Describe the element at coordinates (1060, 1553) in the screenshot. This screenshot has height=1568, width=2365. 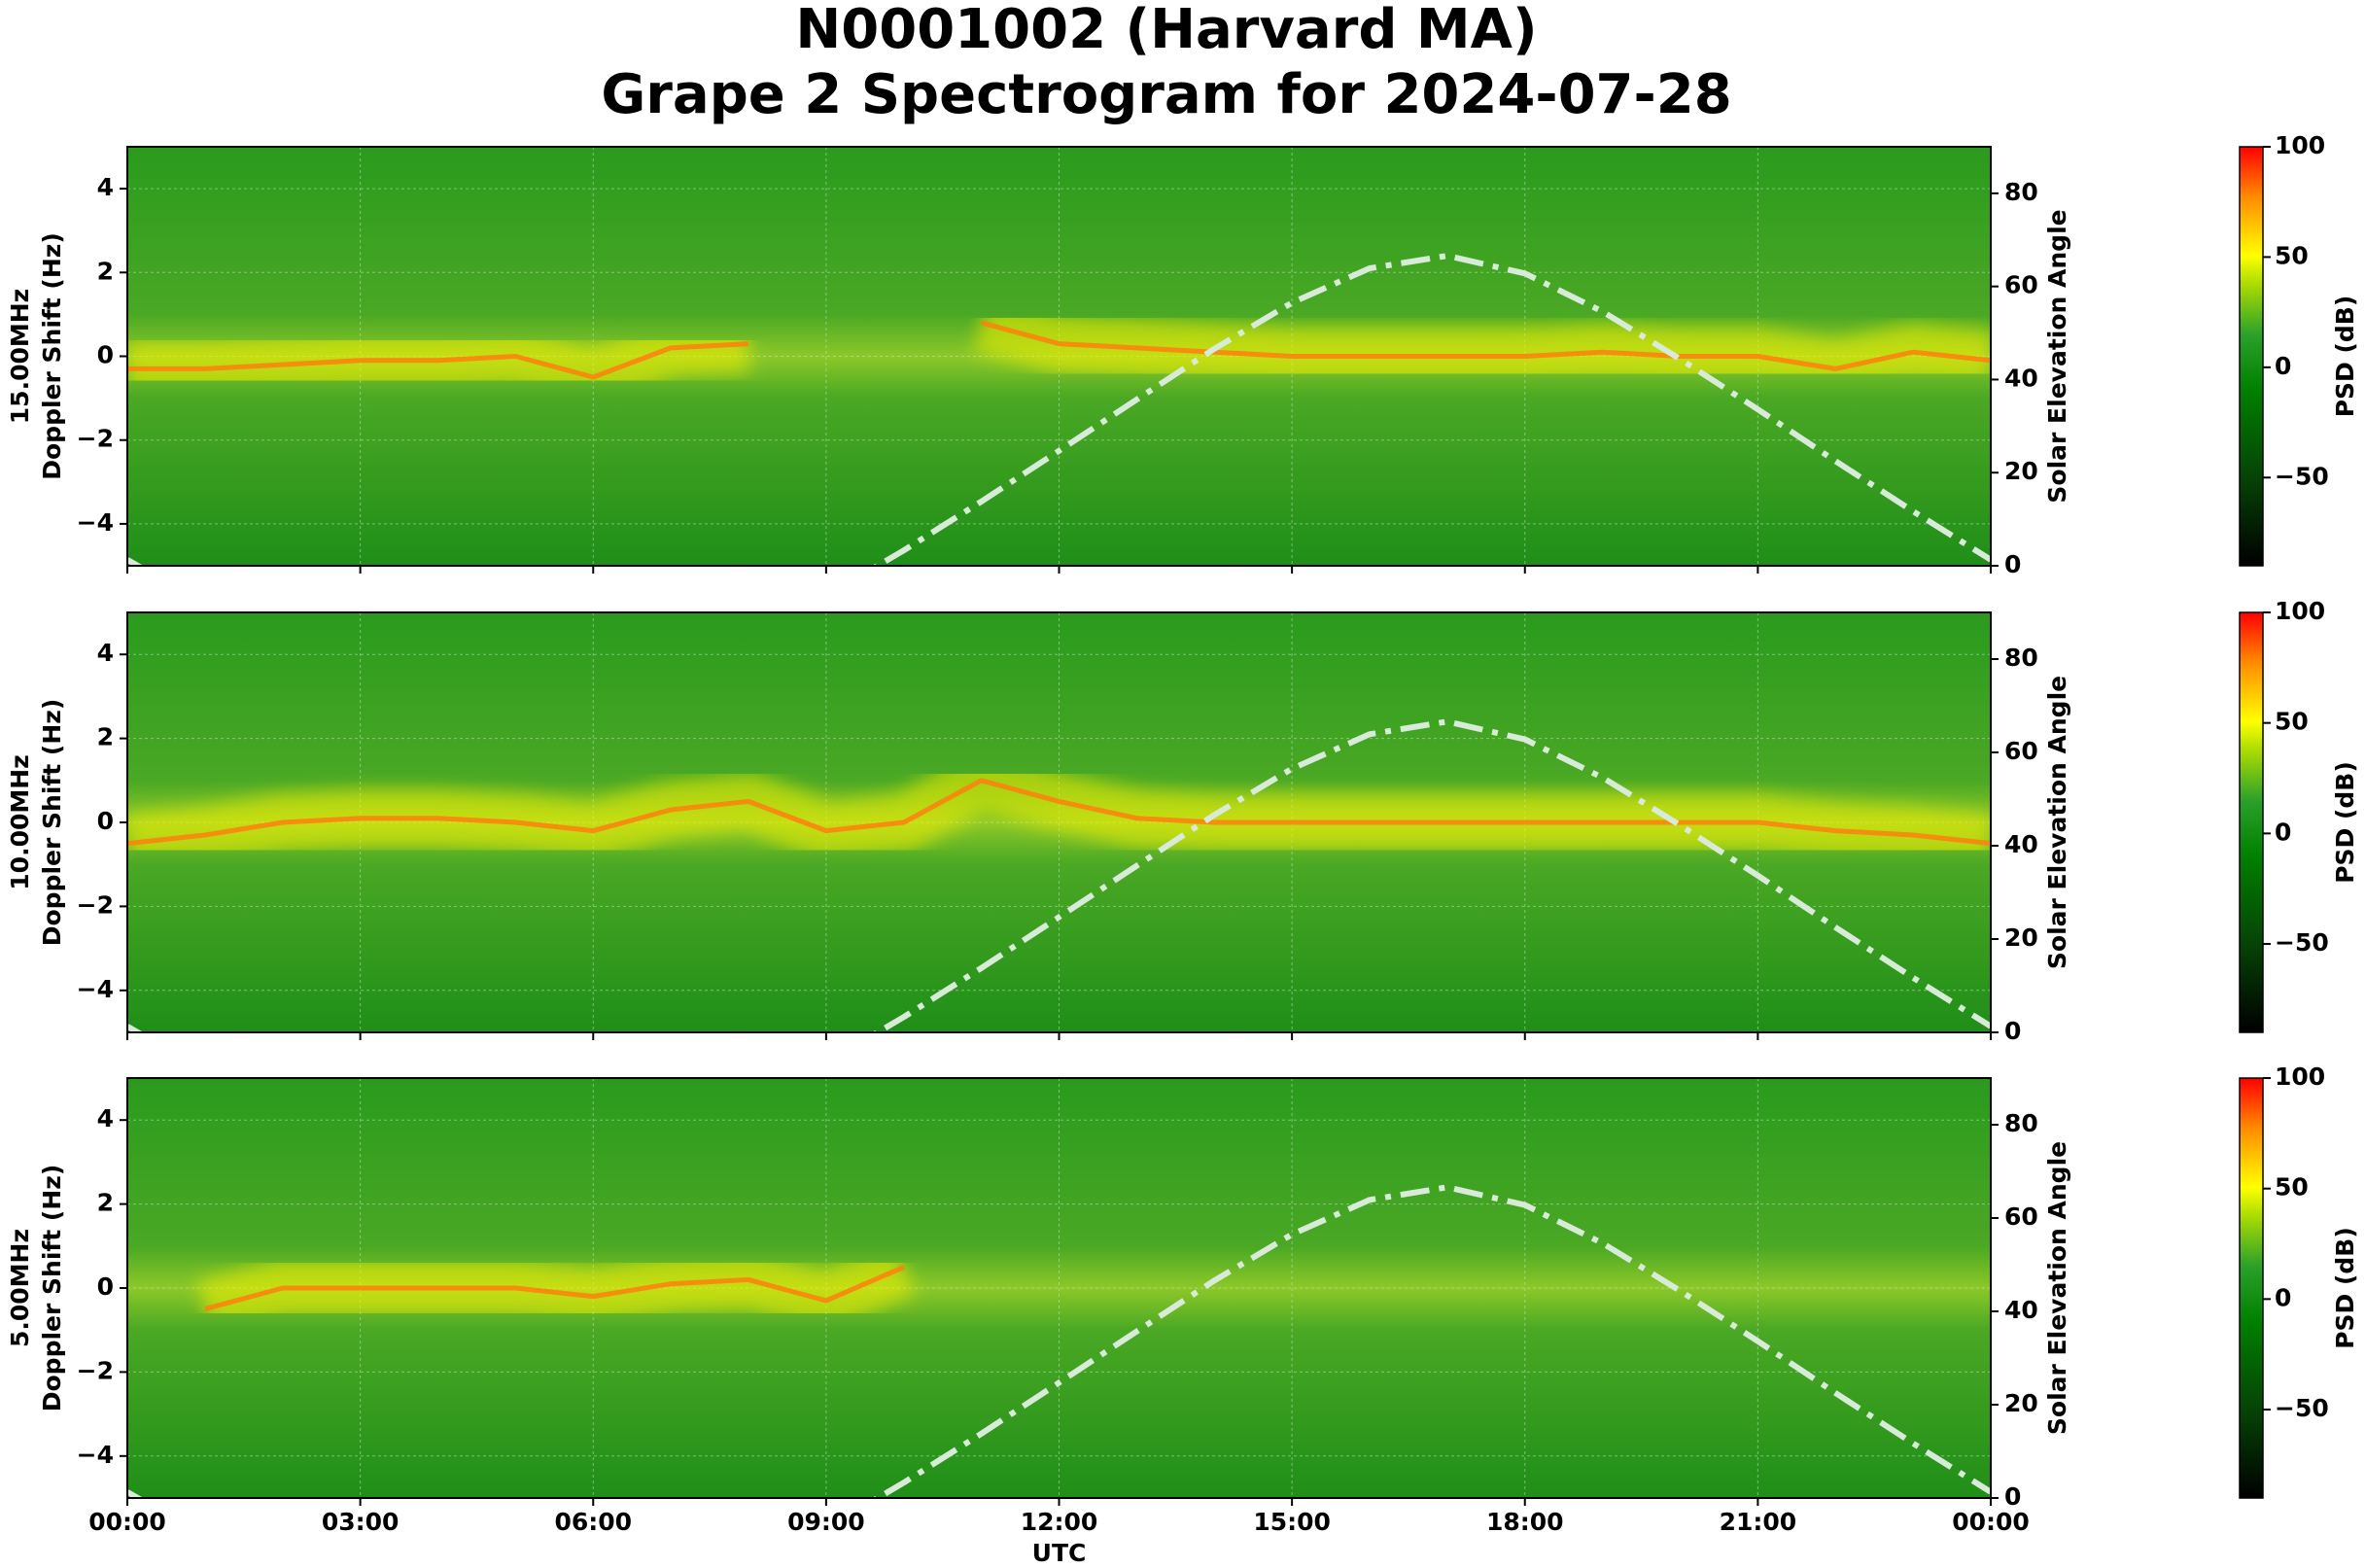
I see `x-axis-label: UTC` at that location.